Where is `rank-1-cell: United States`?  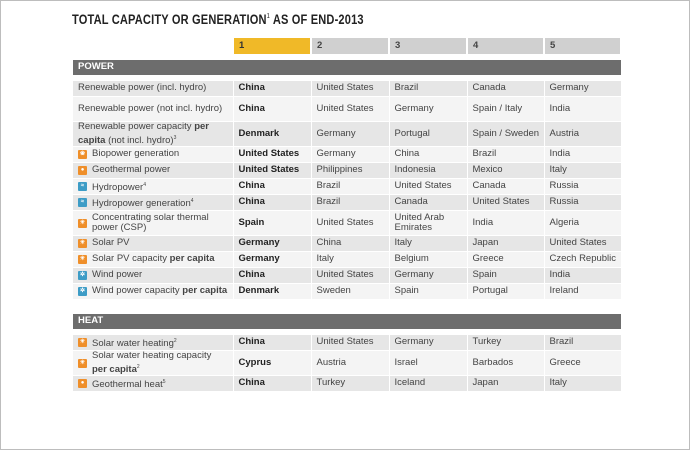 rank-1-cell: United States is located at coordinates (272, 170).